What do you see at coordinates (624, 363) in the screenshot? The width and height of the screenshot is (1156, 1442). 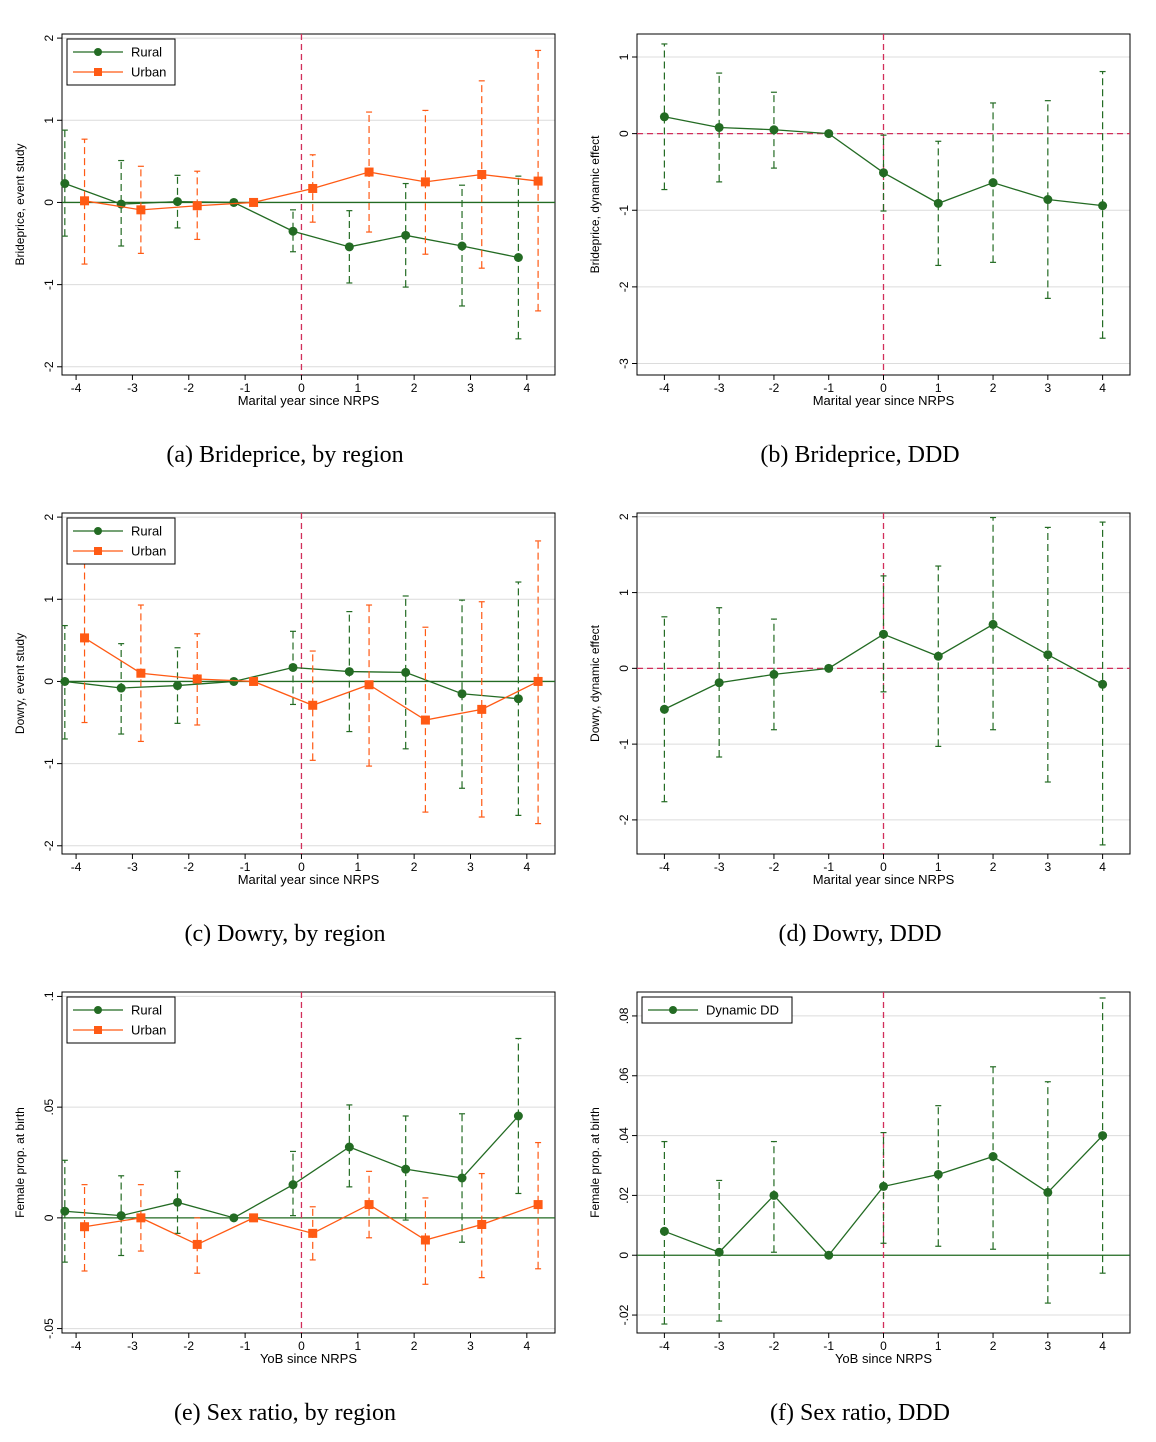 I see `y-tick-label: -3` at bounding box center [624, 363].